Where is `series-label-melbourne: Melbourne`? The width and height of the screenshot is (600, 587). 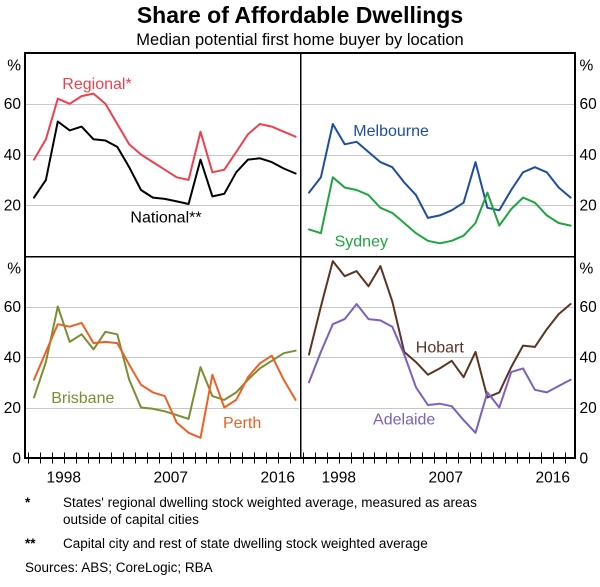 series-label-melbourne: Melbourne is located at coordinates (391, 131).